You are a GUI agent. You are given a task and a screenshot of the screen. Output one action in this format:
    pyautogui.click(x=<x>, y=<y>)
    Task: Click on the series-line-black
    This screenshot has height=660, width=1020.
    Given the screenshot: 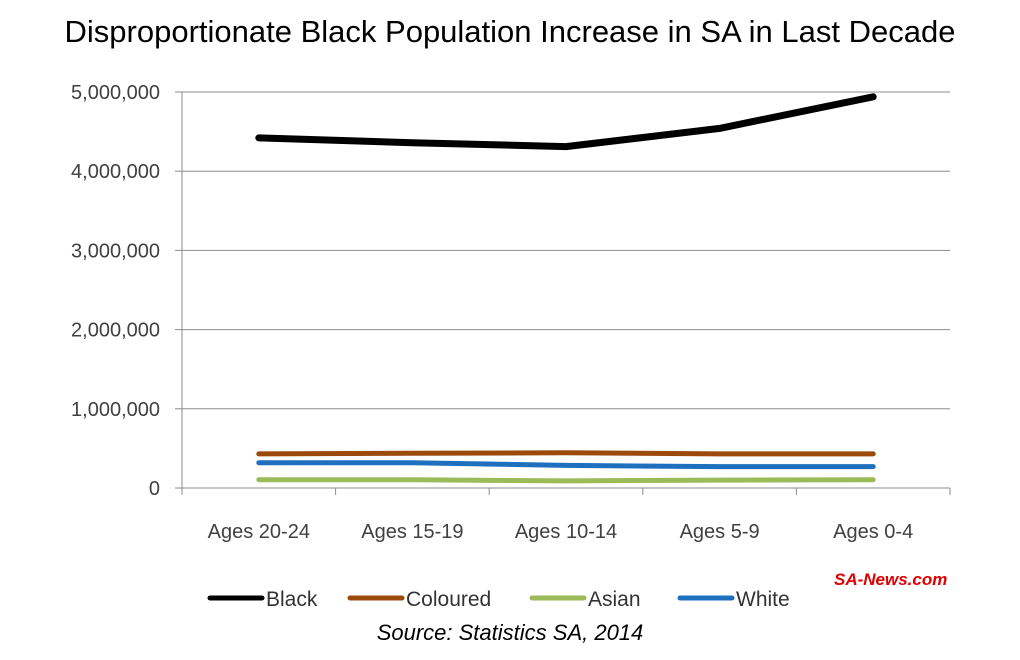 What is the action you would take?
    pyautogui.click(x=566, y=122)
    